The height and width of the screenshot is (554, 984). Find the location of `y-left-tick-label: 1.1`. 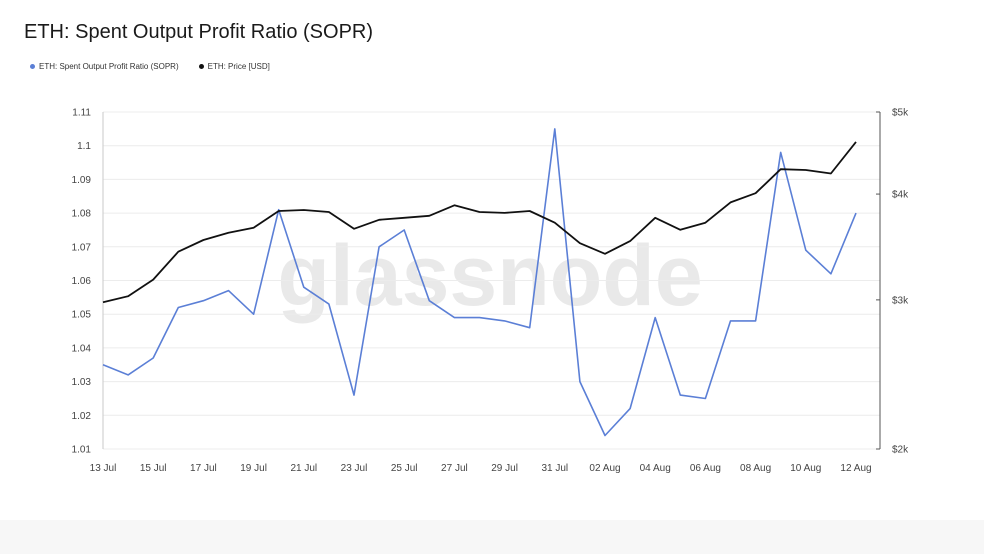

y-left-tick-label: 1.1 is located at coordinates (84, 146).